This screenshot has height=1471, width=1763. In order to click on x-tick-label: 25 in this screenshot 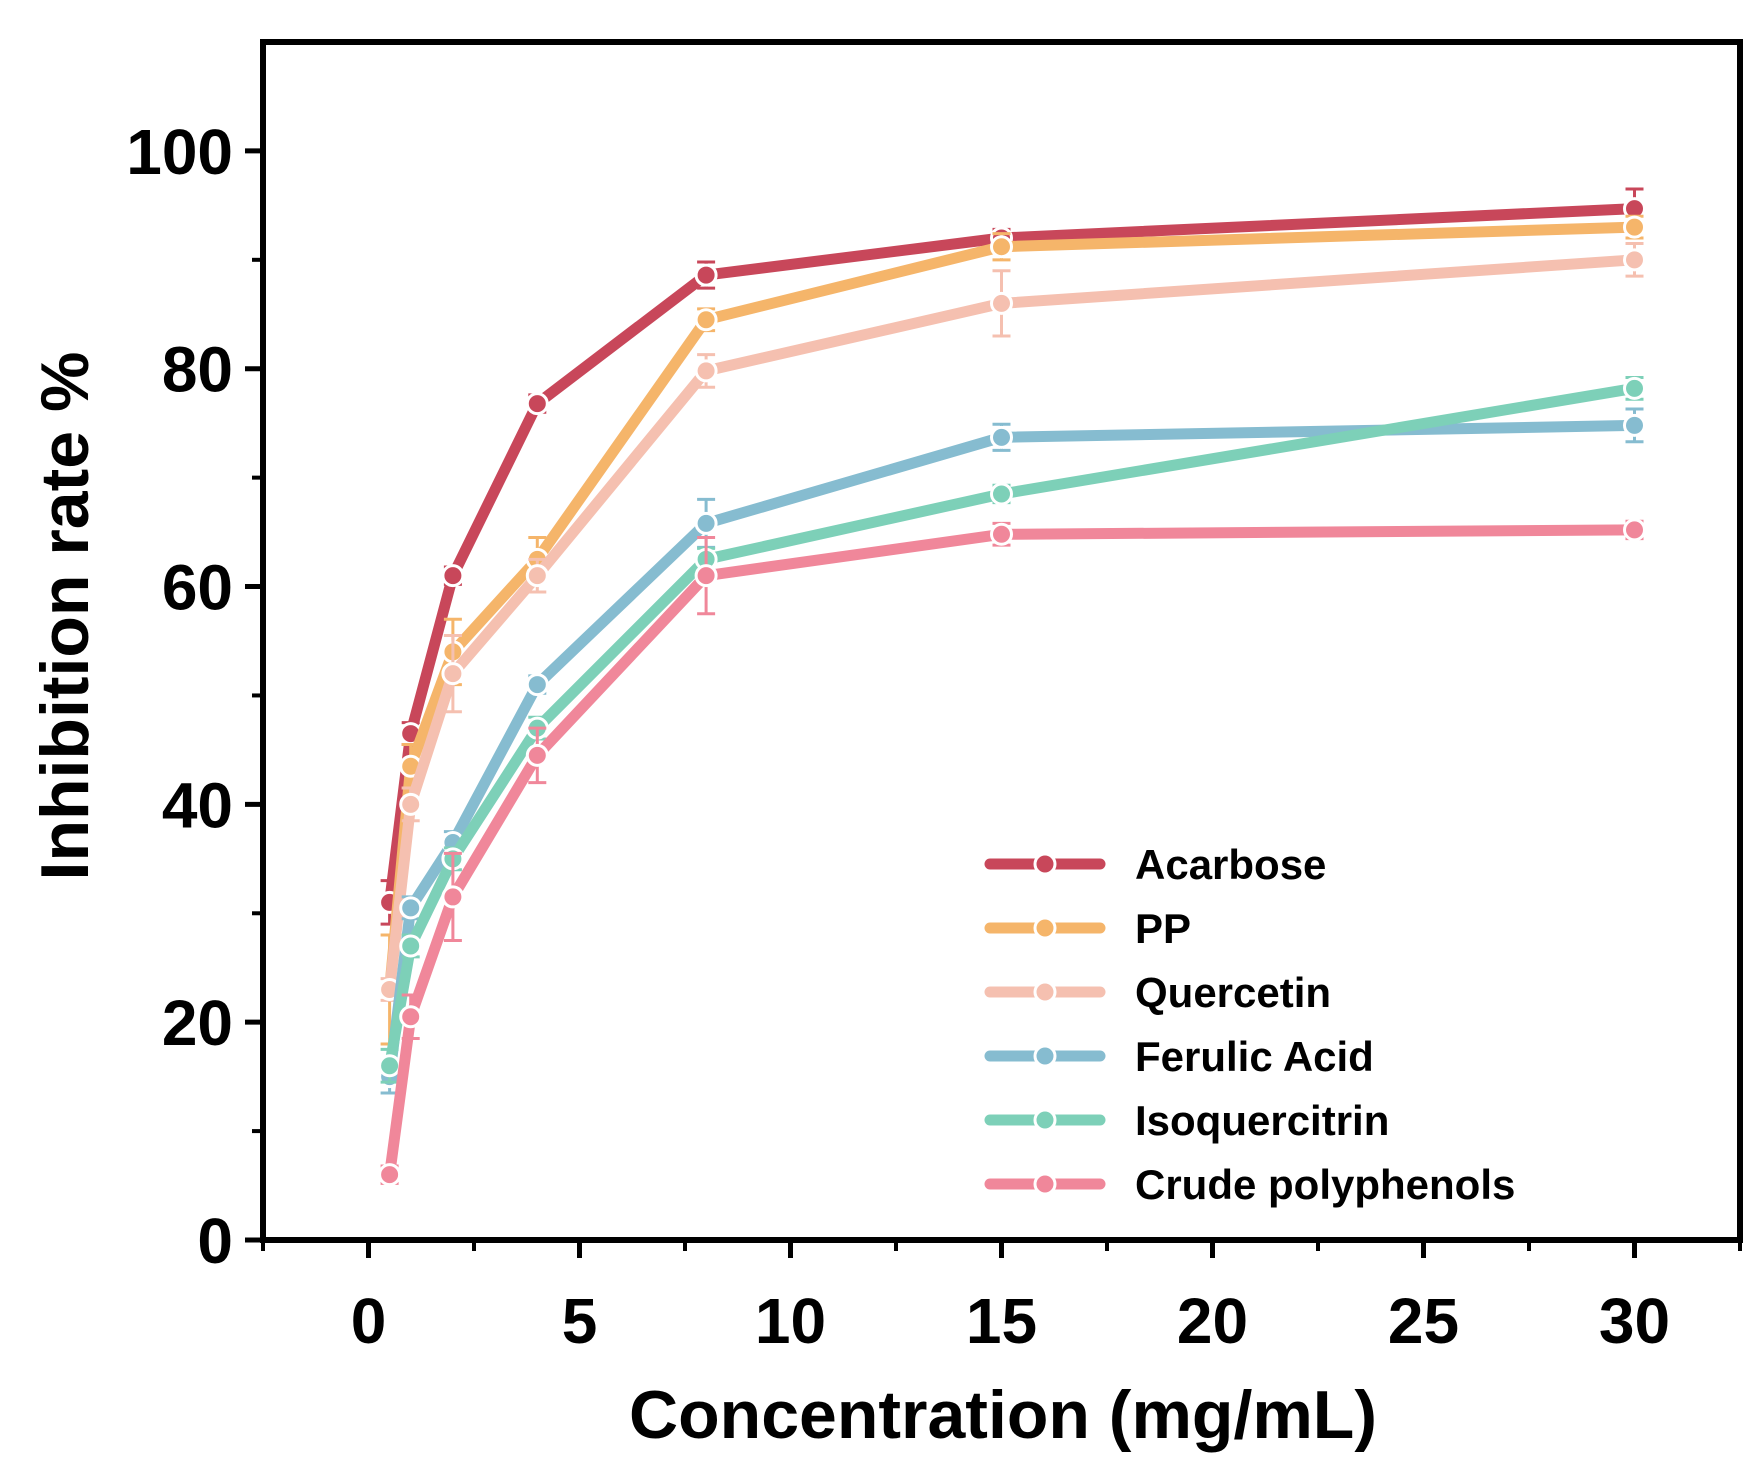, I will do `click(1423, 1321)`.